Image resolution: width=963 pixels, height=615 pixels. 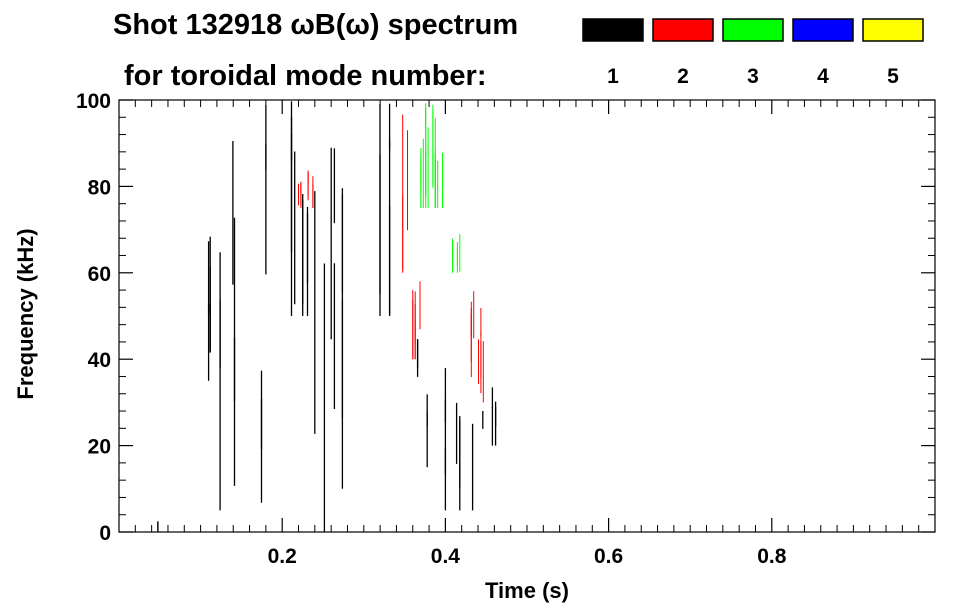 What do you see at coordinates (772, 556) in the screenshot?
I see `x-tick-label: 0.8` at bounding box center [772, 556].